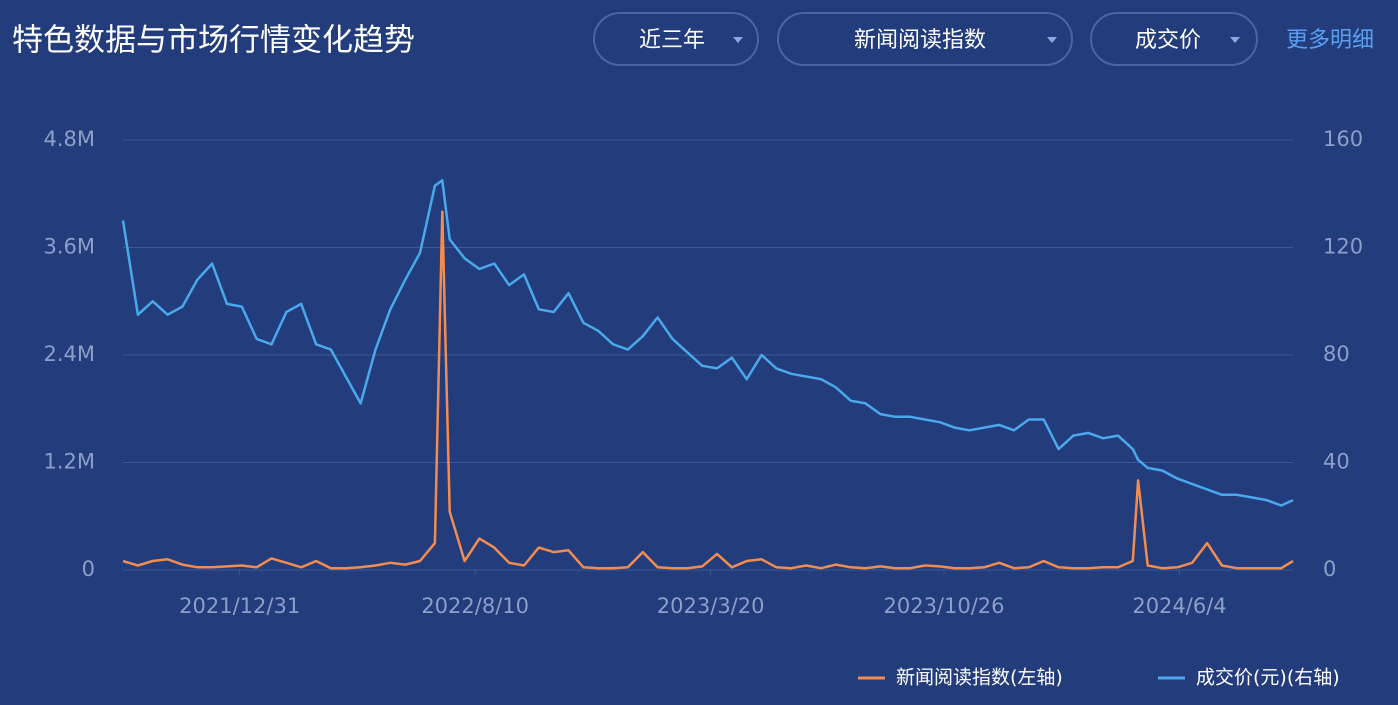  Describe the element at coordinates (1330, 40) in the screenshot. I see `more-link: 更多明细` at that location.